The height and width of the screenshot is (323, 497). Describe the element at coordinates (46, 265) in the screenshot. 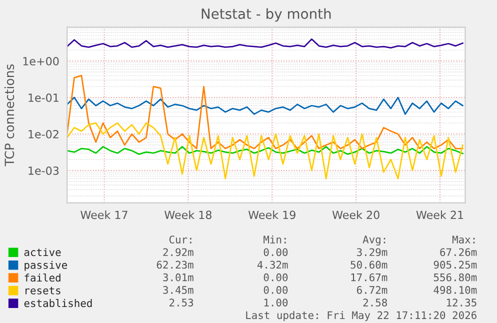

I see `legend-label: passive` at that location.